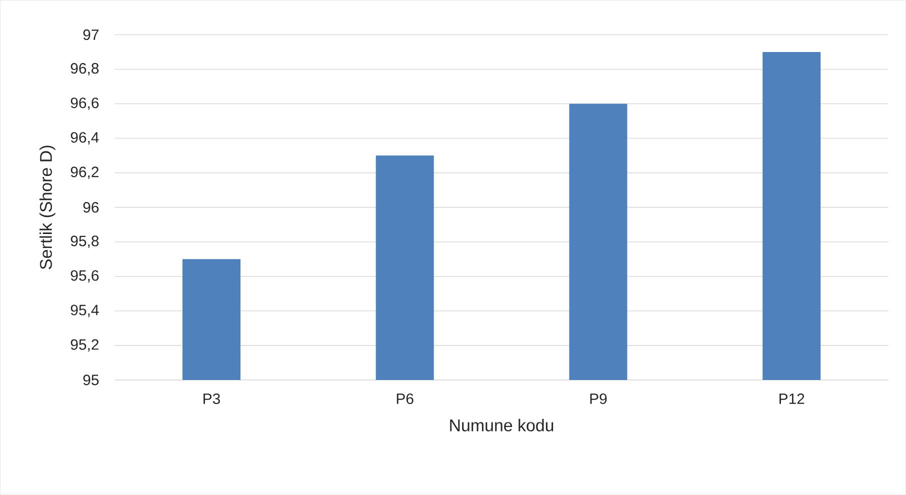  What do you see at coordinates (84, 276) in the screenshot?
I see `y-tick-label: 95,6` at bounding box center [84, 276].